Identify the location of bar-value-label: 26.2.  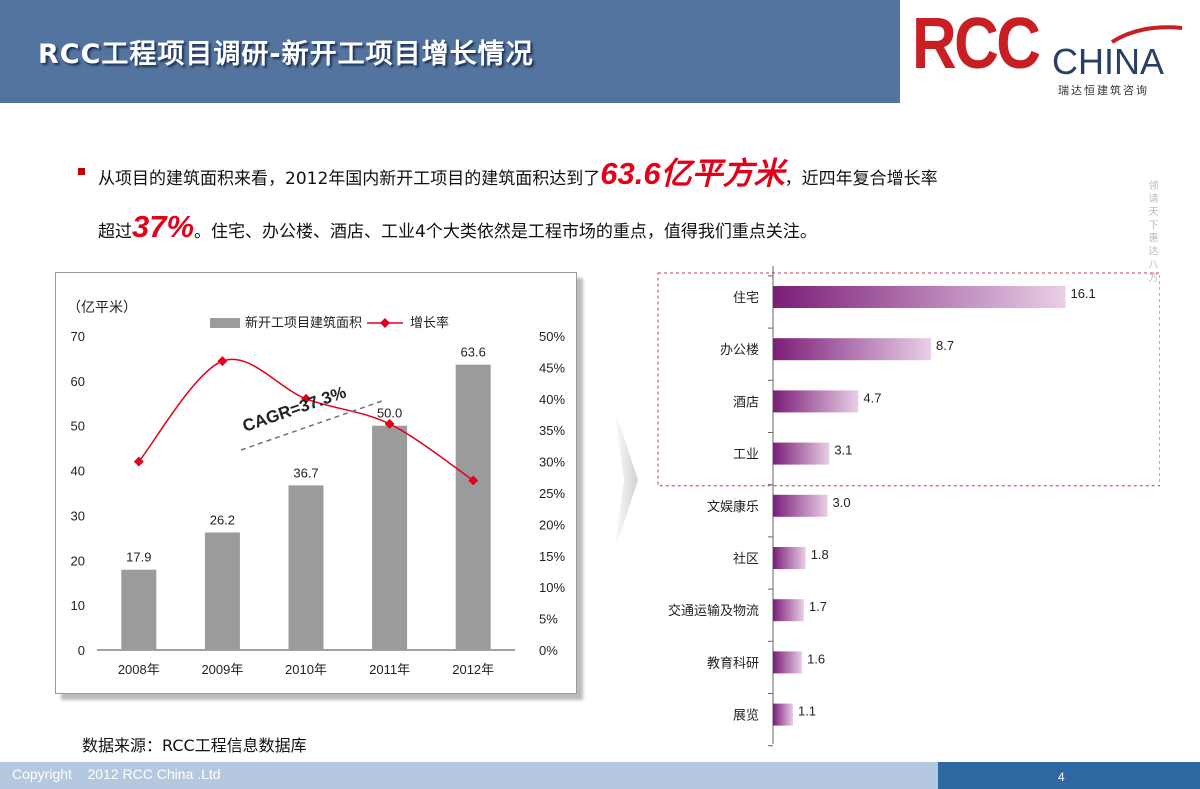
(222, 519).